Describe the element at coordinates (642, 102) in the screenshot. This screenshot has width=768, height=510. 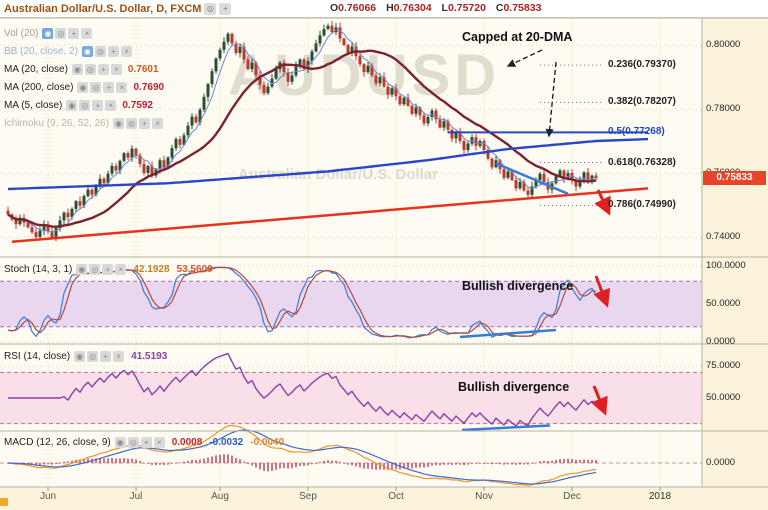
I see `fib-label: 0.382(0.78207)` at that location.